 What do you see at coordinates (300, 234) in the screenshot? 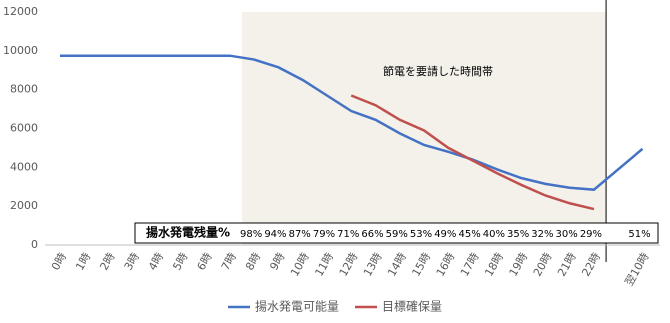
I see `table-value: 87%` at bounding box center [300, 234].